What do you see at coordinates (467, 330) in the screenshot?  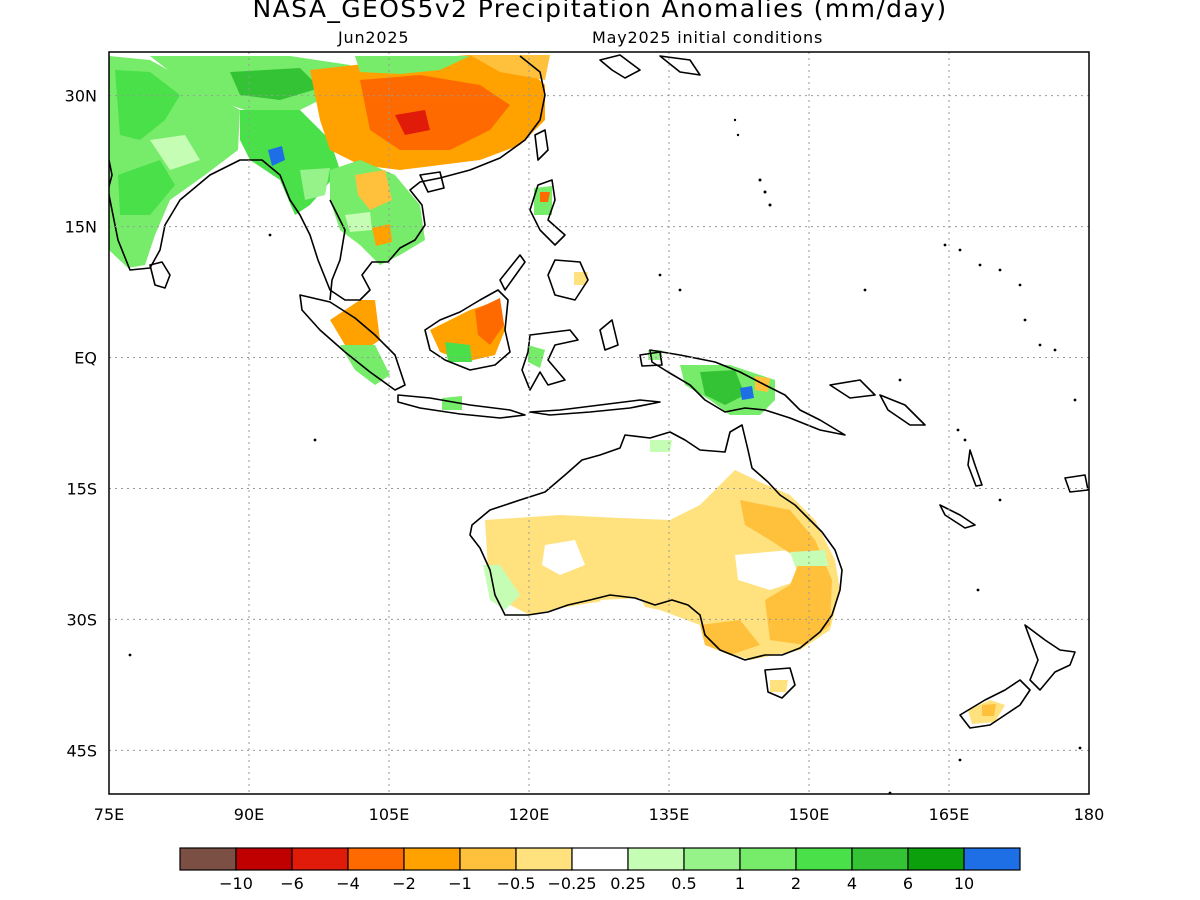 I see `borneo-coast` at bounding box center [467, 330].